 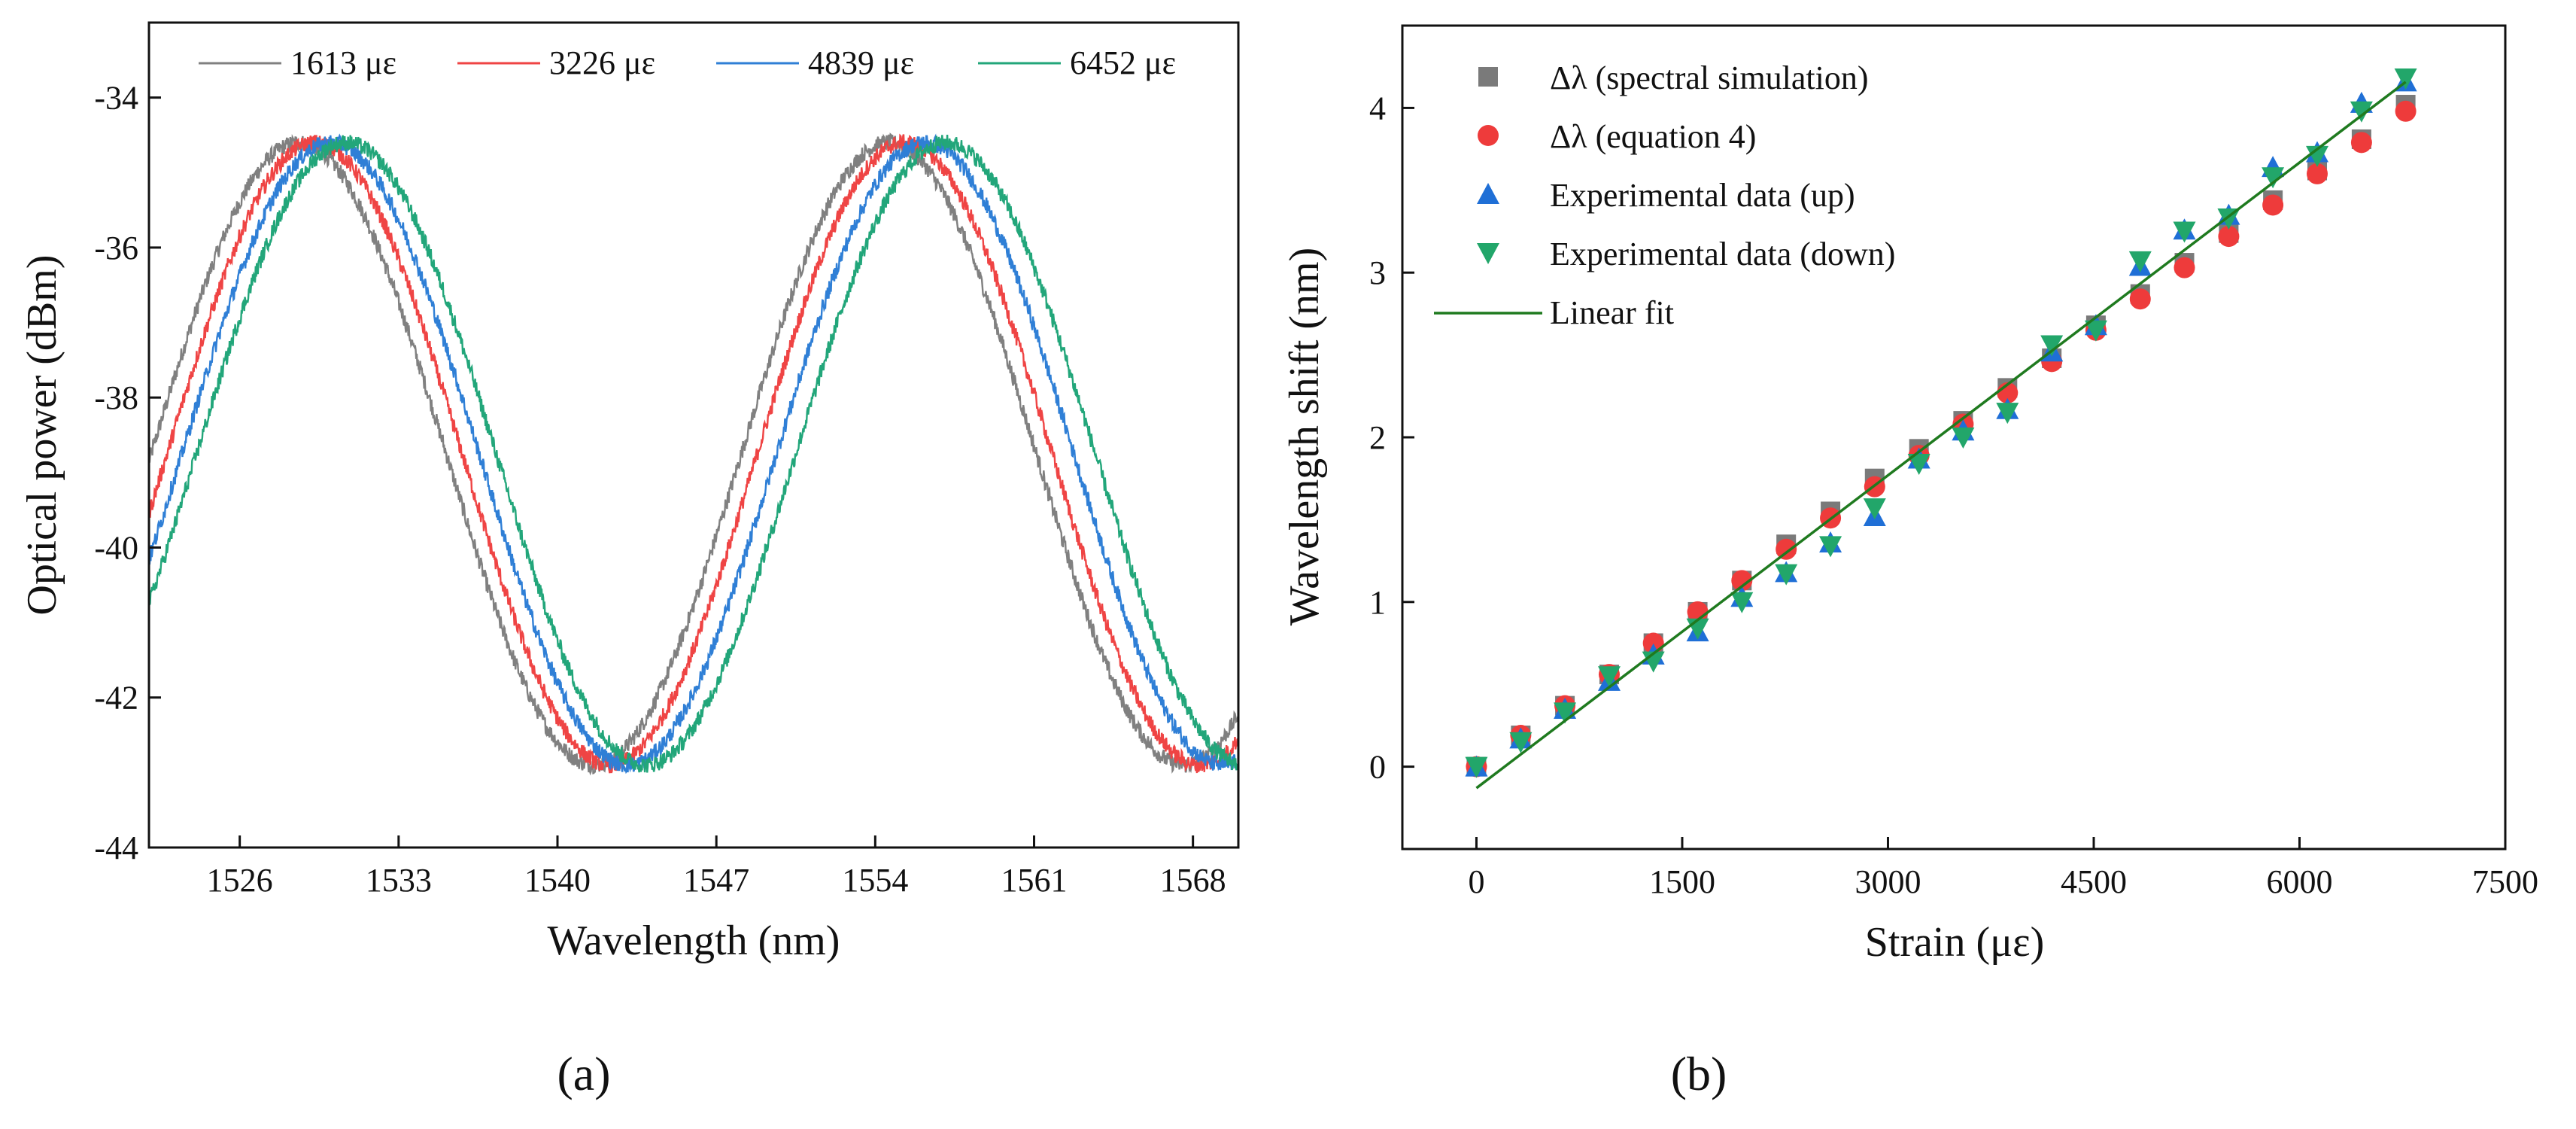 I want to click on panel-b-legend-fit-label: Linear fit, so click(x=1612, y=312).